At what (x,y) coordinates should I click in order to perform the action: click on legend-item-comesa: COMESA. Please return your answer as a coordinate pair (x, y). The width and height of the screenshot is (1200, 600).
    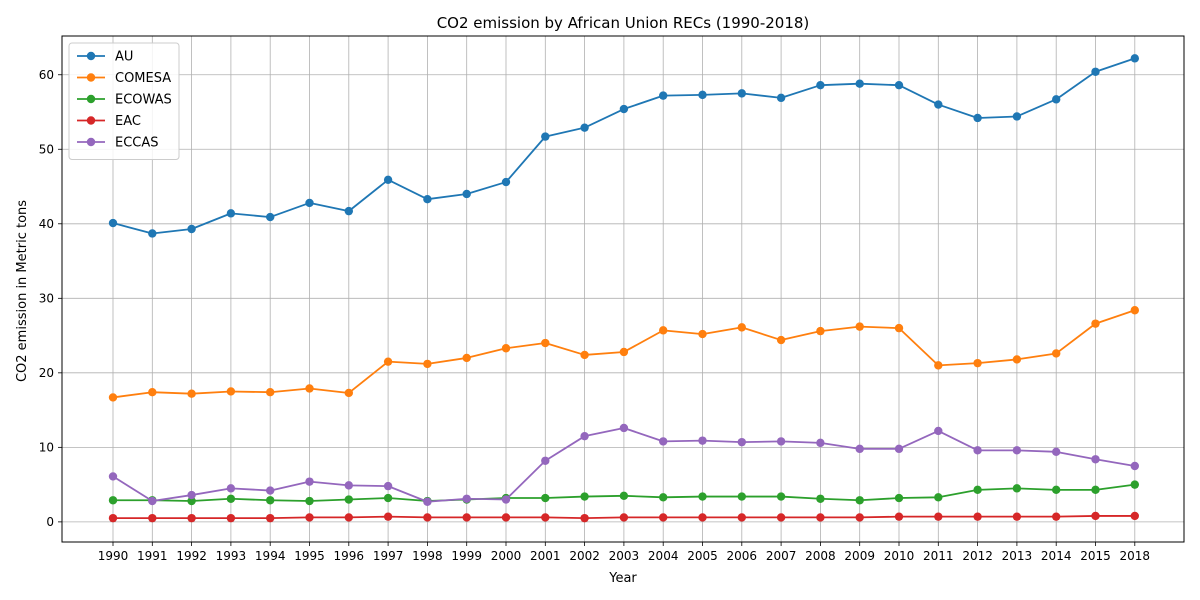
    Looking at the image, I should click on (124, 78).